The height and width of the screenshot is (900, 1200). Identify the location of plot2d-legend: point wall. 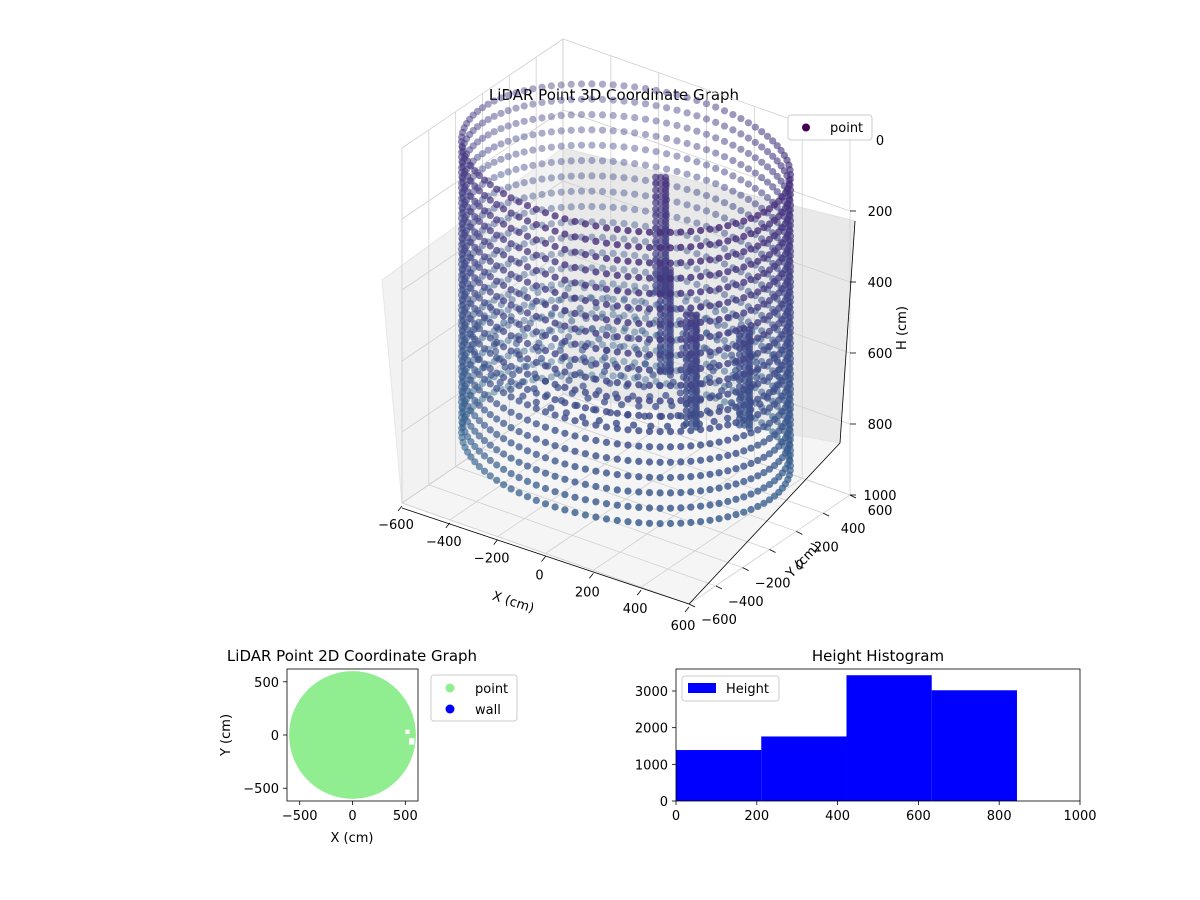
(474, 698).